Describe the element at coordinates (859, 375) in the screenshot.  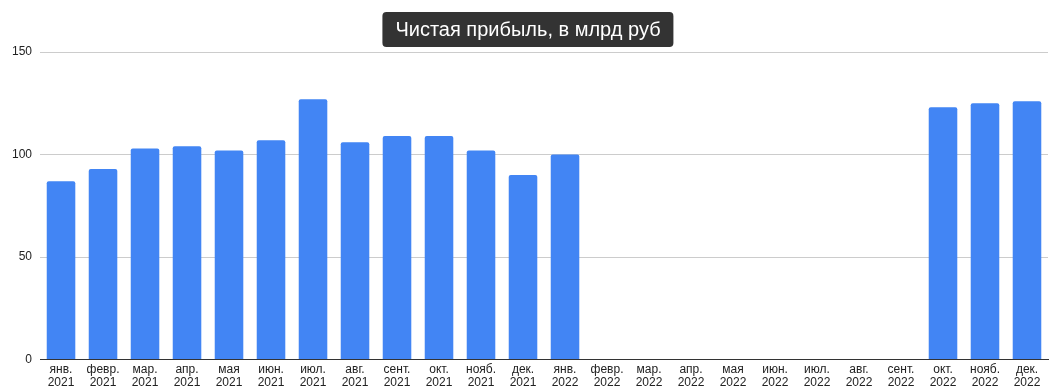
I see `x-tick-label: авг. 2022` at that location.